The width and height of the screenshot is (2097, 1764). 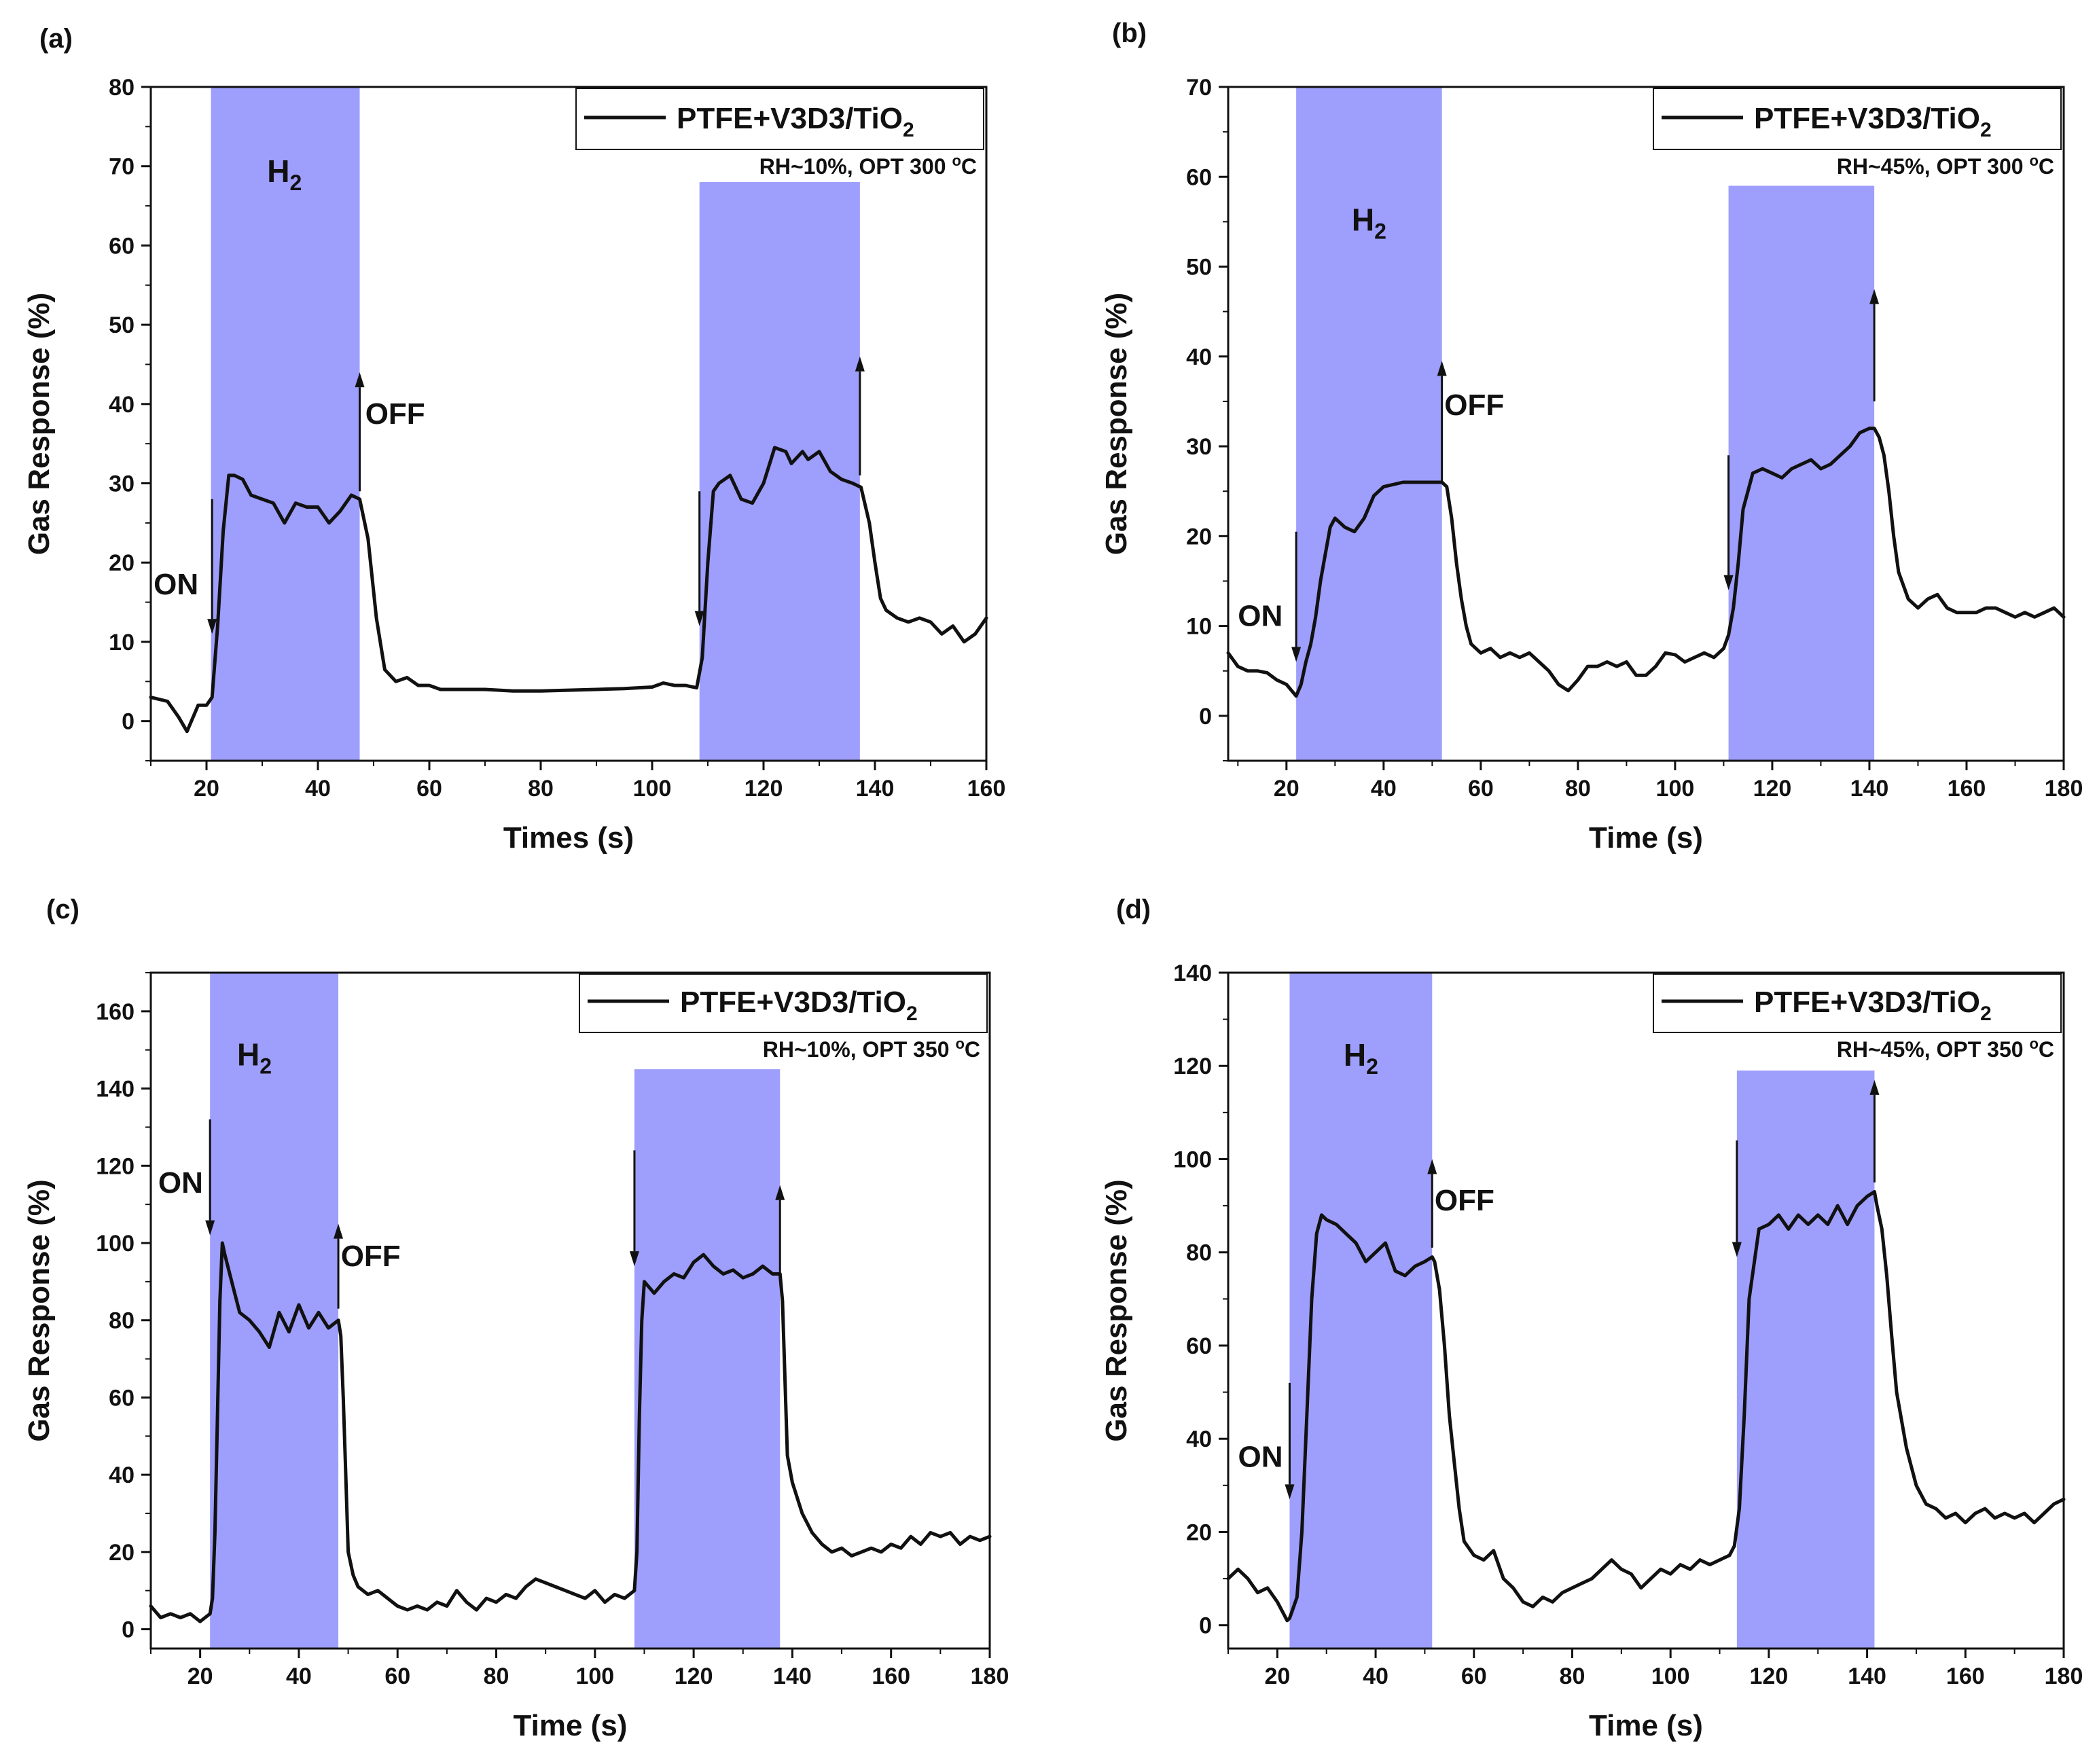 What do you see at coordinates (122, 325) in the screenshot?
I see `panel-a-ytick-label-50: 50` at bounding box center [122, 325].